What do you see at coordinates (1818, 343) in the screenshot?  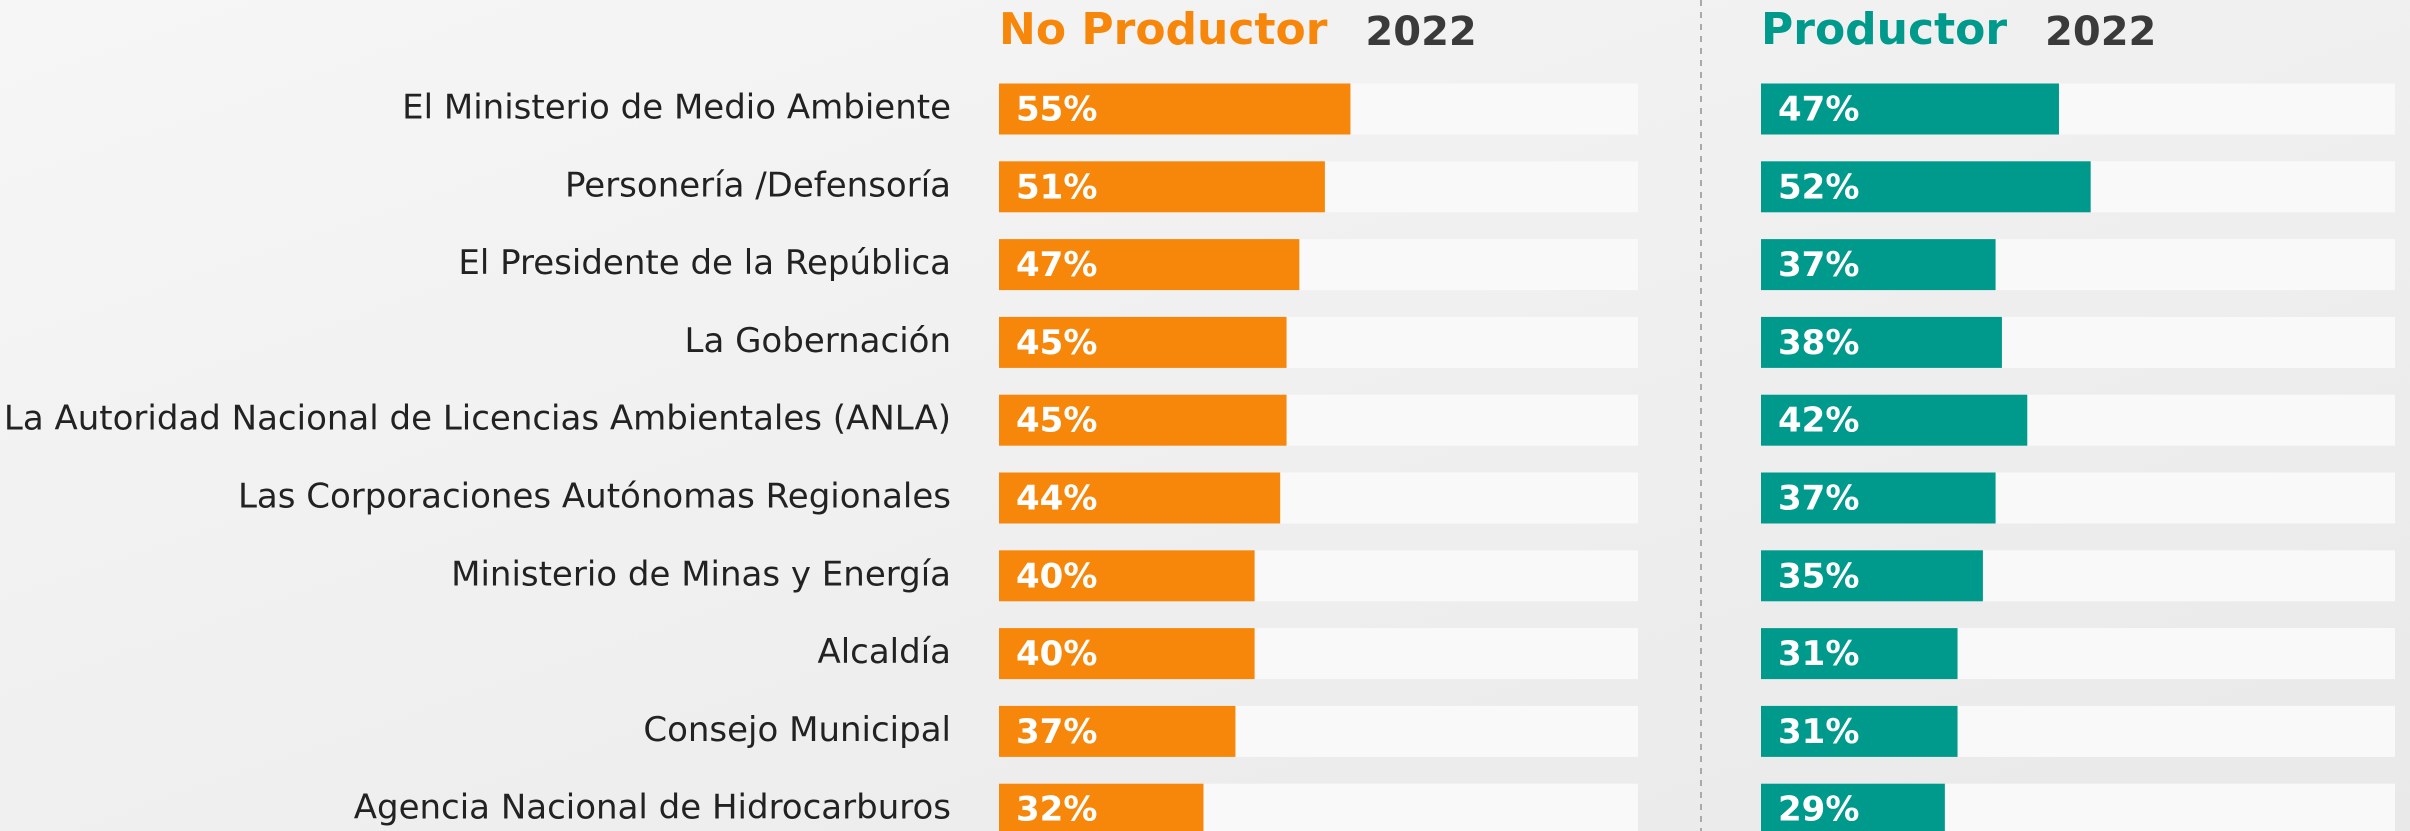 I see `value-label: 38%` at bounding box center [1818, 343].